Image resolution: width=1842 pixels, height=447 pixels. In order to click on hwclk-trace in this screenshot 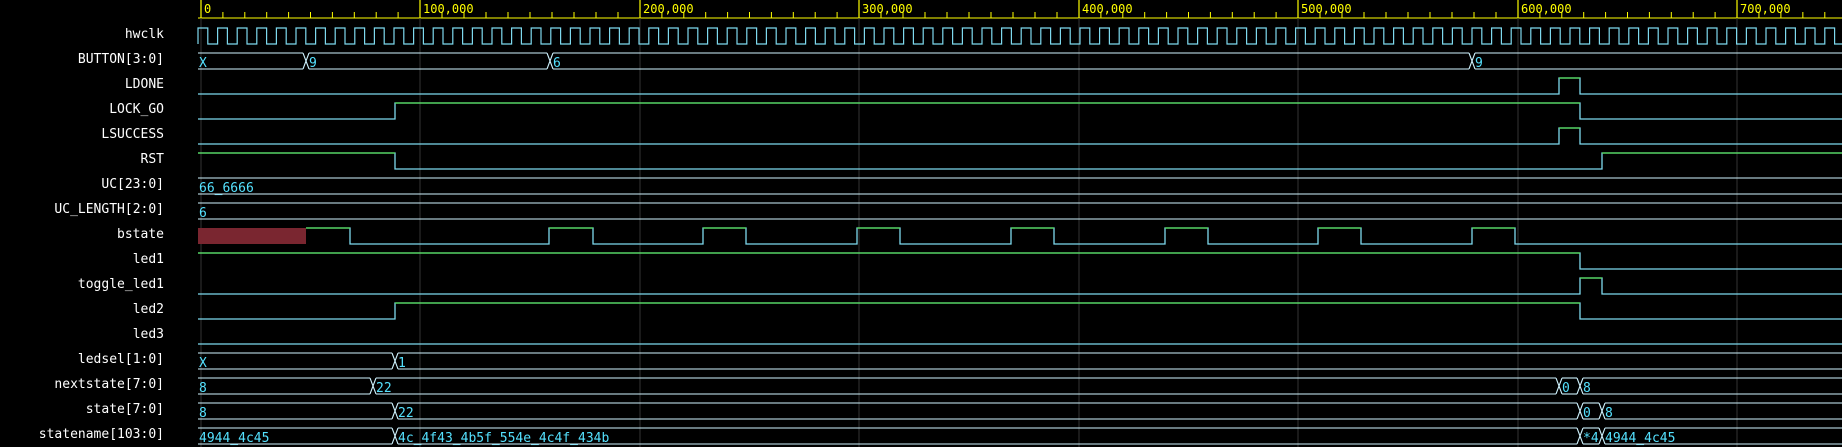, I will do `click(1019, 36)`.